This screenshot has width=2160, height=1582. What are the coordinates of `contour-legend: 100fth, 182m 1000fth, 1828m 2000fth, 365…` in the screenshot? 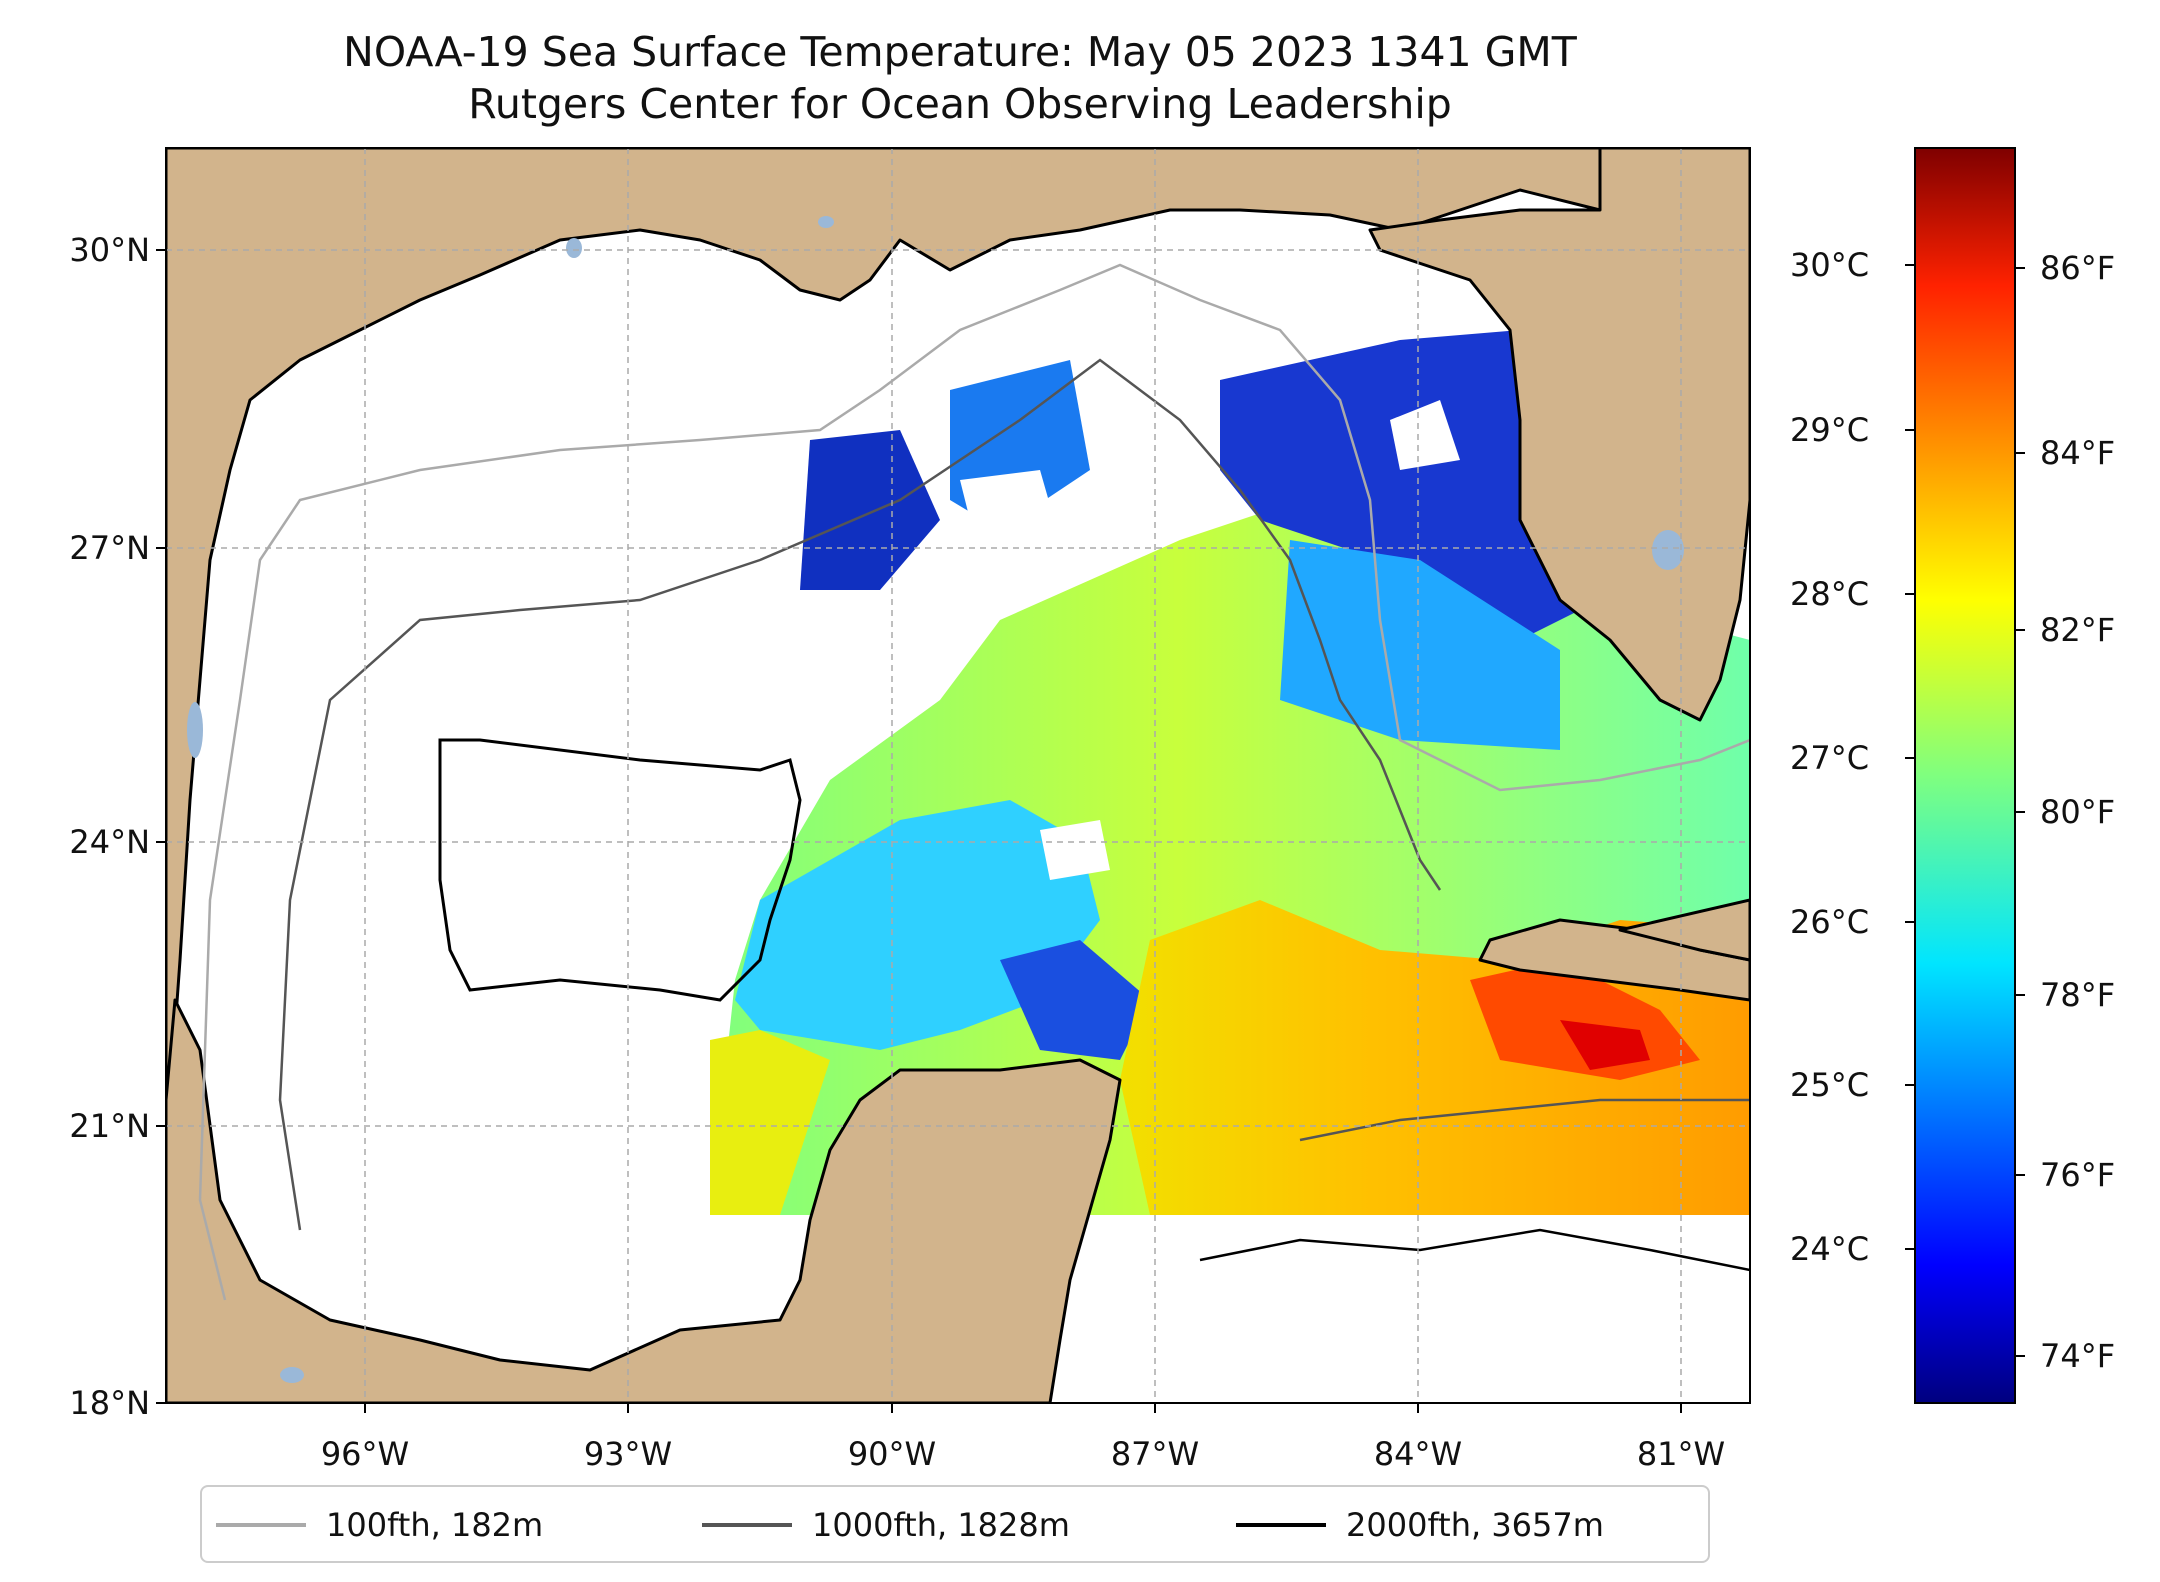 It's located at (955, 1524).